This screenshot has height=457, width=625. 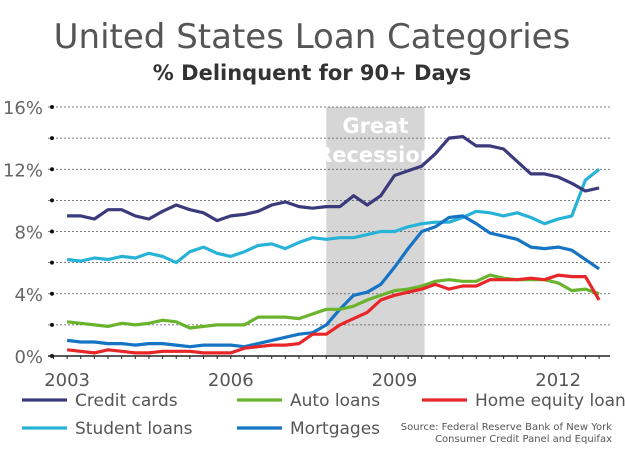 What do you see at coordinates (126, 401) in the screenshot?
I see `legend-label: Credit cards` at bounding box center [126, 401].